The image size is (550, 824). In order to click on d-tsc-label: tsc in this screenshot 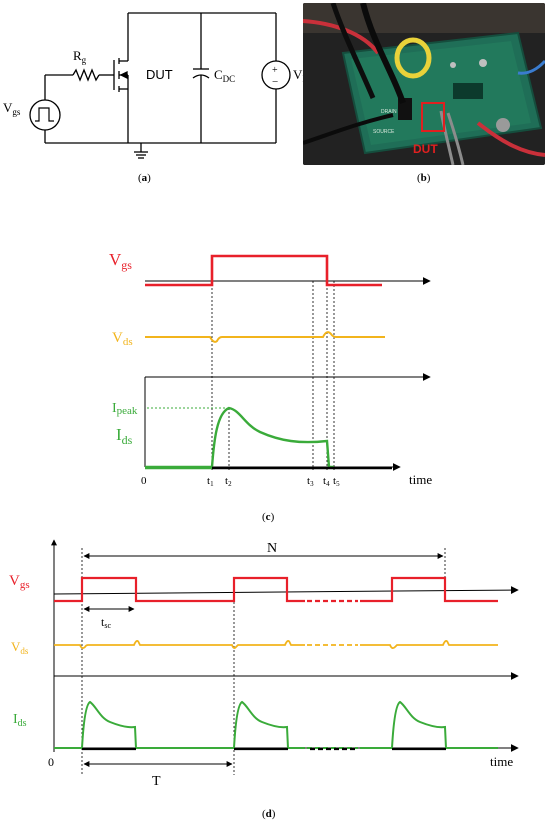, I will do `click(106, 622)`.